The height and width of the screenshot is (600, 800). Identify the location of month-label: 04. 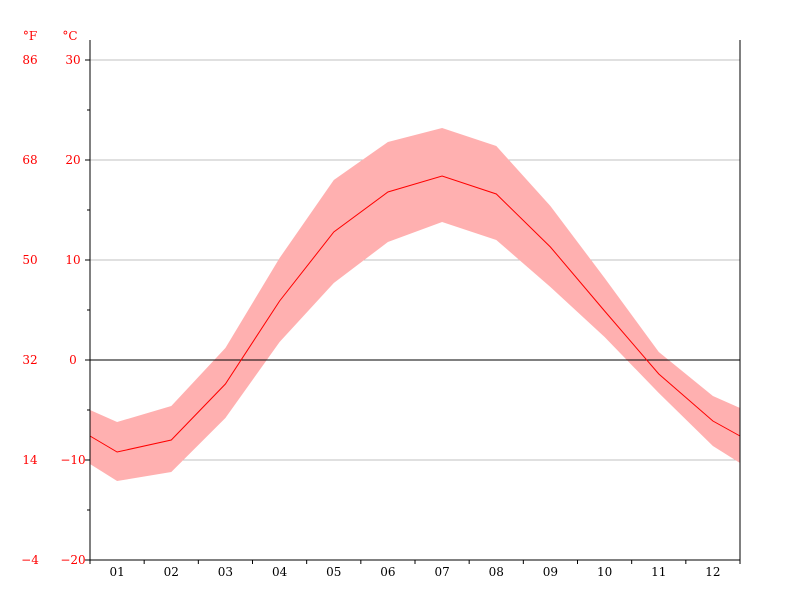
(280, 572).